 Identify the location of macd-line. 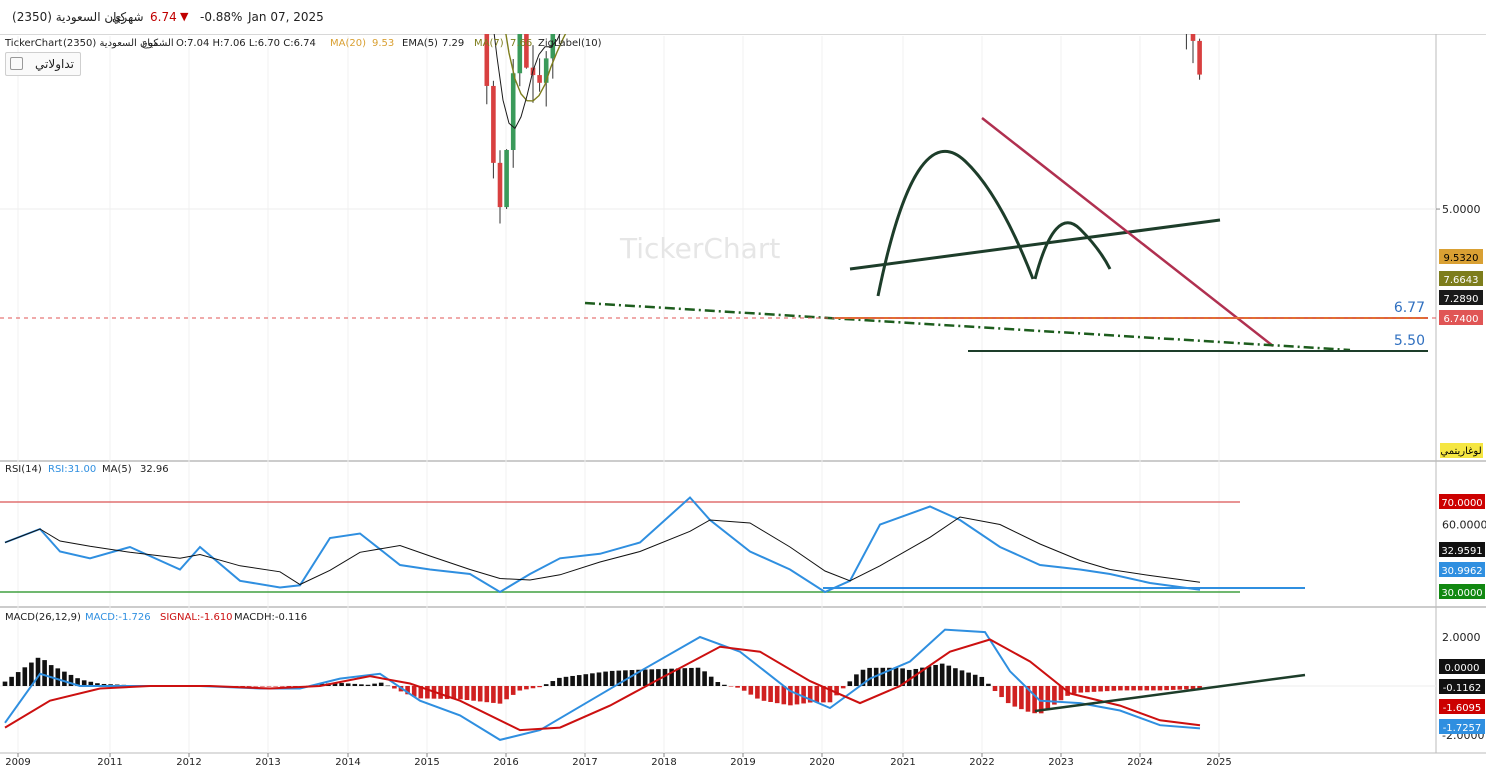
(602, 684).